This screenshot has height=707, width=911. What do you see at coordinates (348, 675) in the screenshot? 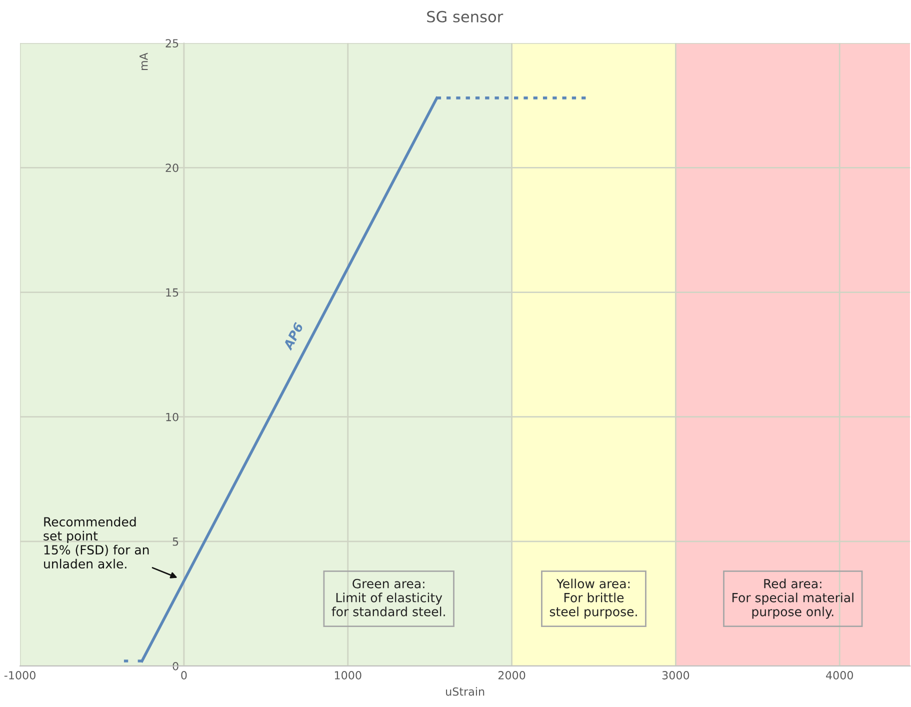
I see `x-tick-label: 1000` at bounding box center [348, 675].